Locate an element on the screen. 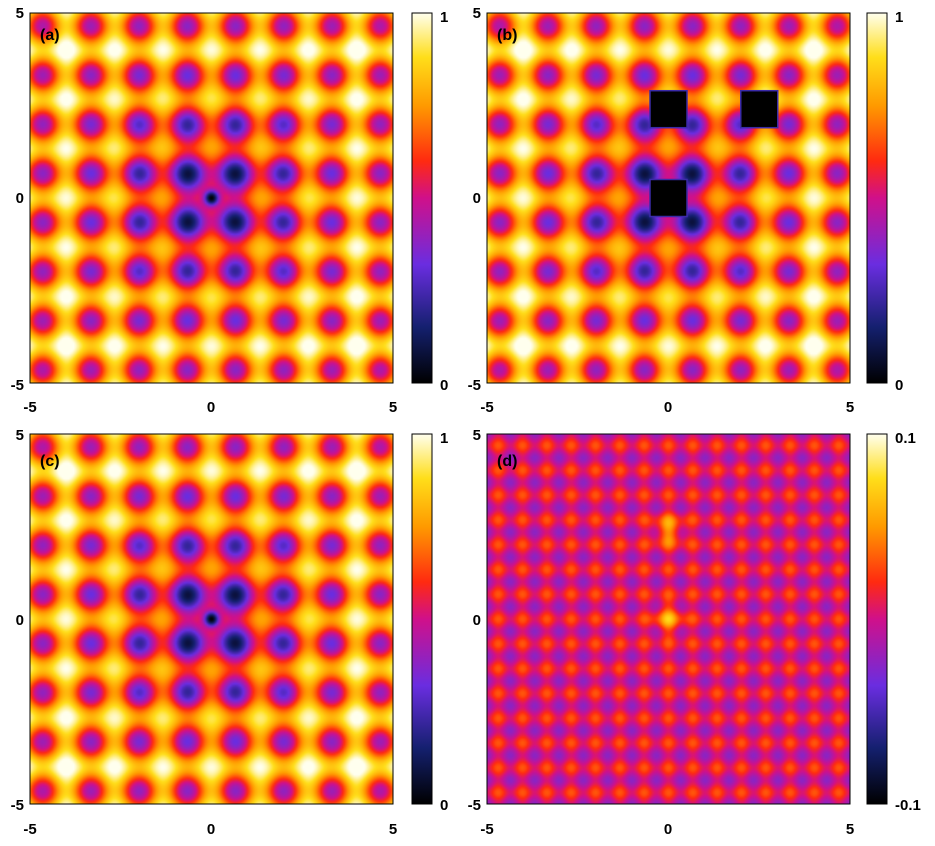 The image size is (935, 846). y-tick-top-d: 5 is located at coordinates (477, 435).